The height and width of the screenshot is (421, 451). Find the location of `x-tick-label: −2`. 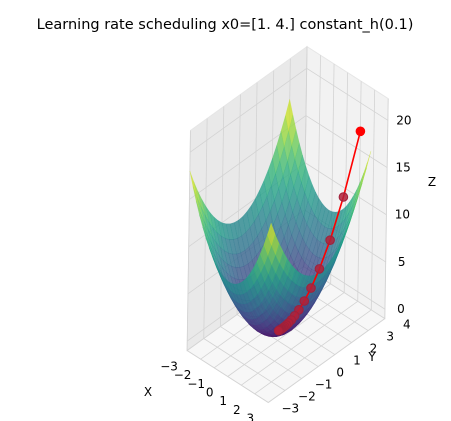

x-tick-label: −2 is located at coordinates (183, 375).